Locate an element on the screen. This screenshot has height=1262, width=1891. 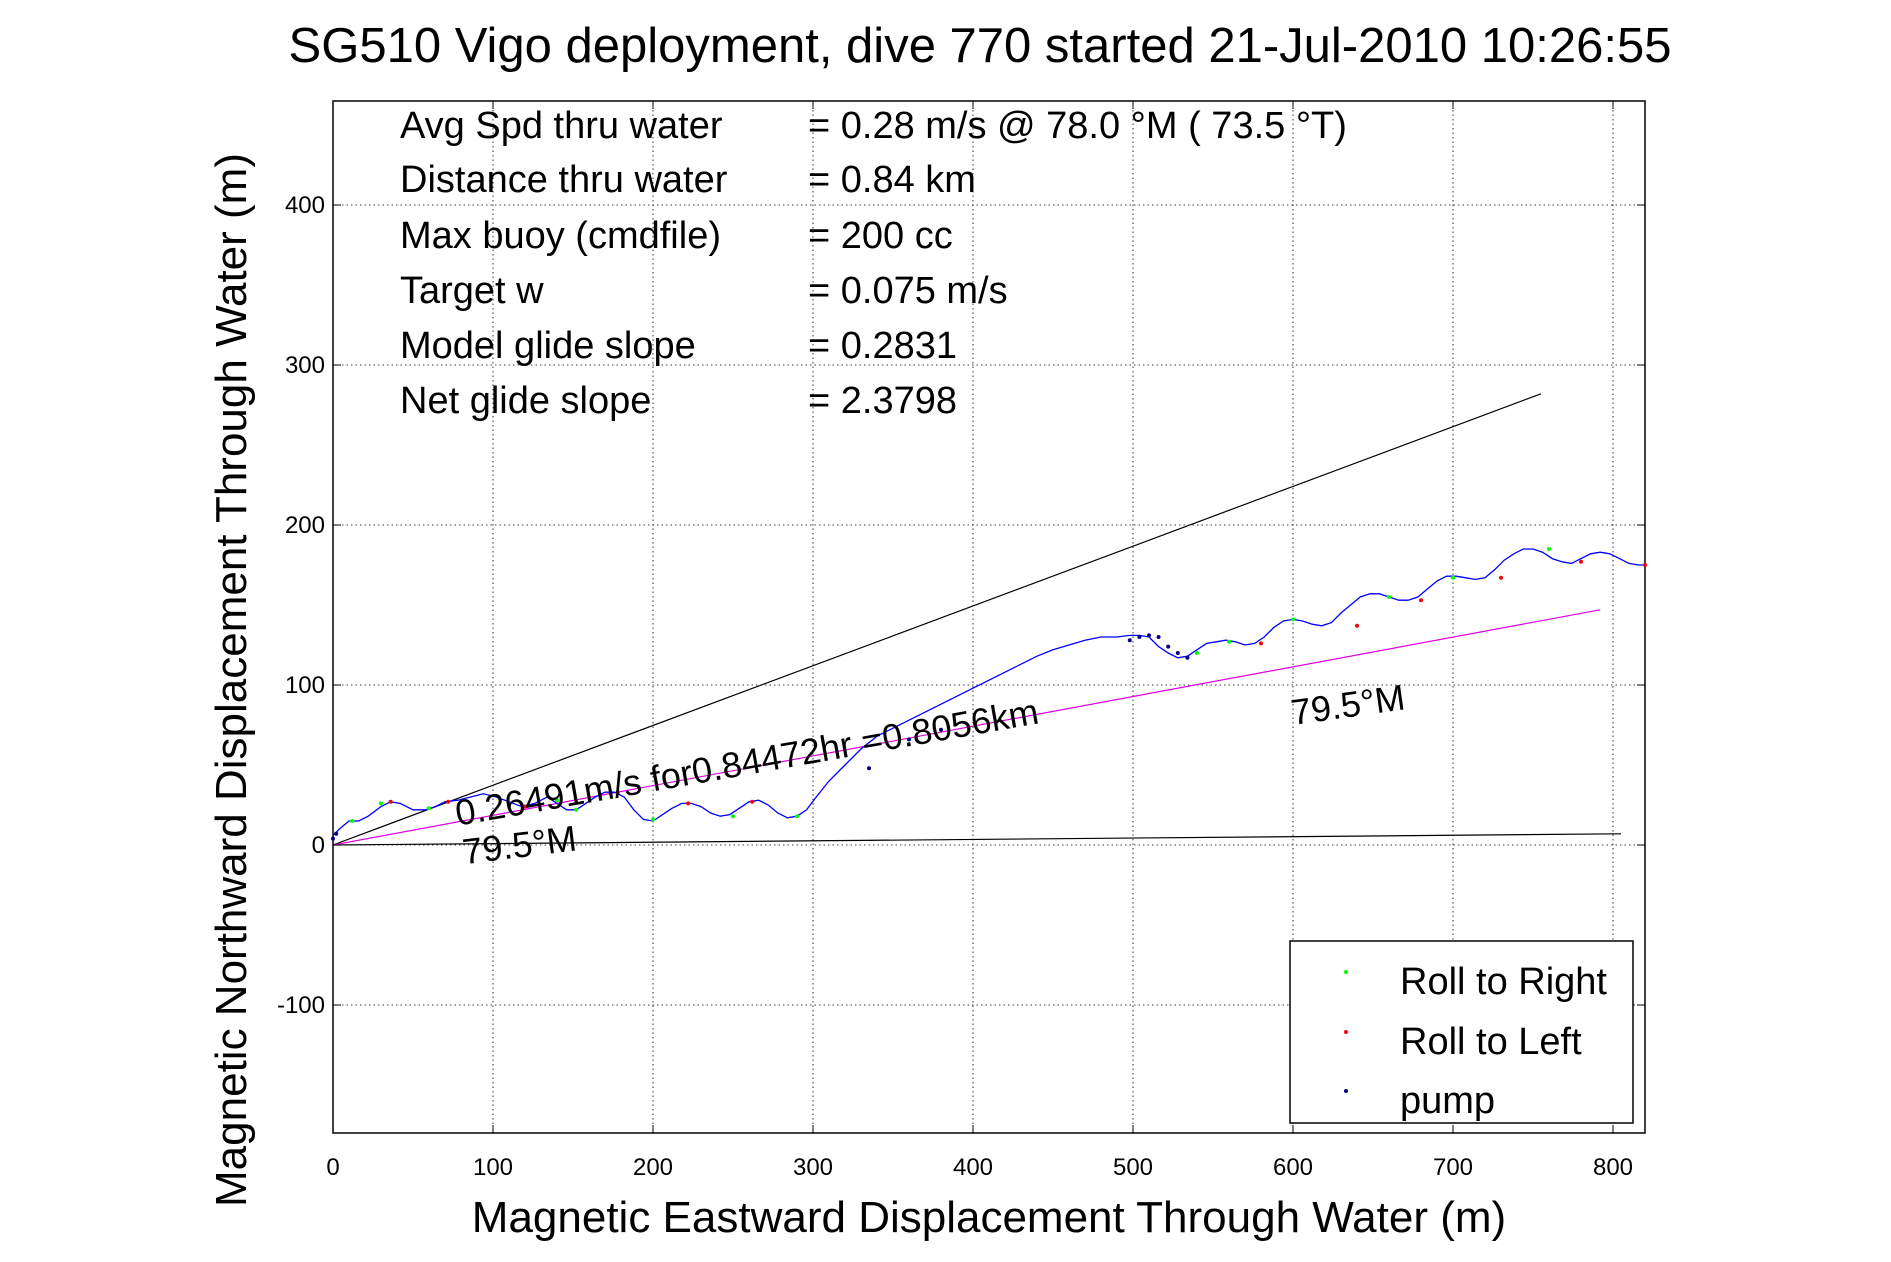
x-tick-label: 400 is located at coordinates (973, 1167).